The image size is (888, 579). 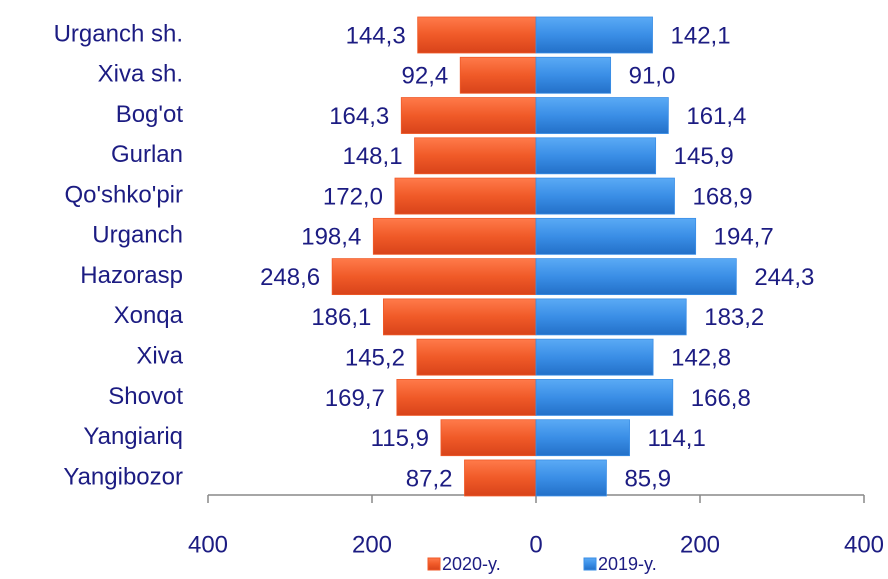 I want to click on value-label: 87,2, so click(x=429, y=478).